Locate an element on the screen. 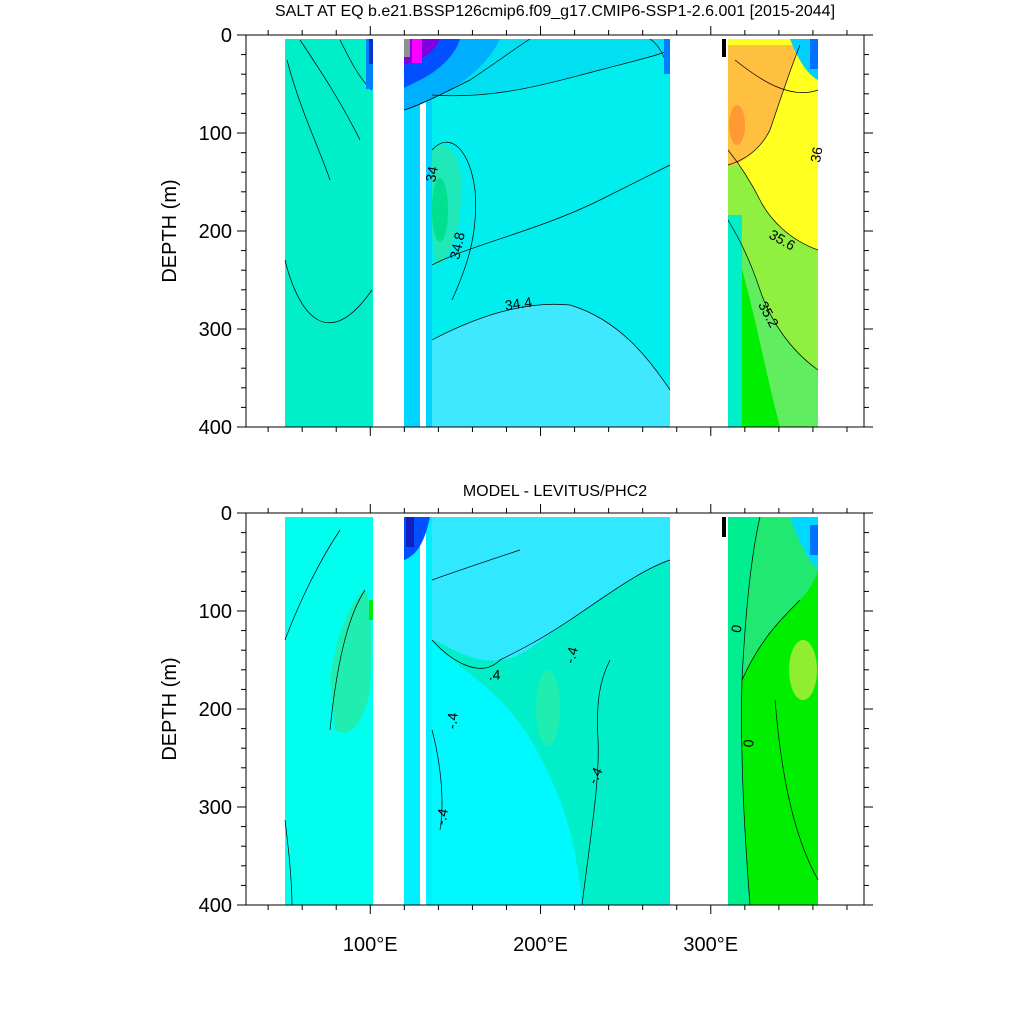  strait-field-b is located at coordinates (429, 233).